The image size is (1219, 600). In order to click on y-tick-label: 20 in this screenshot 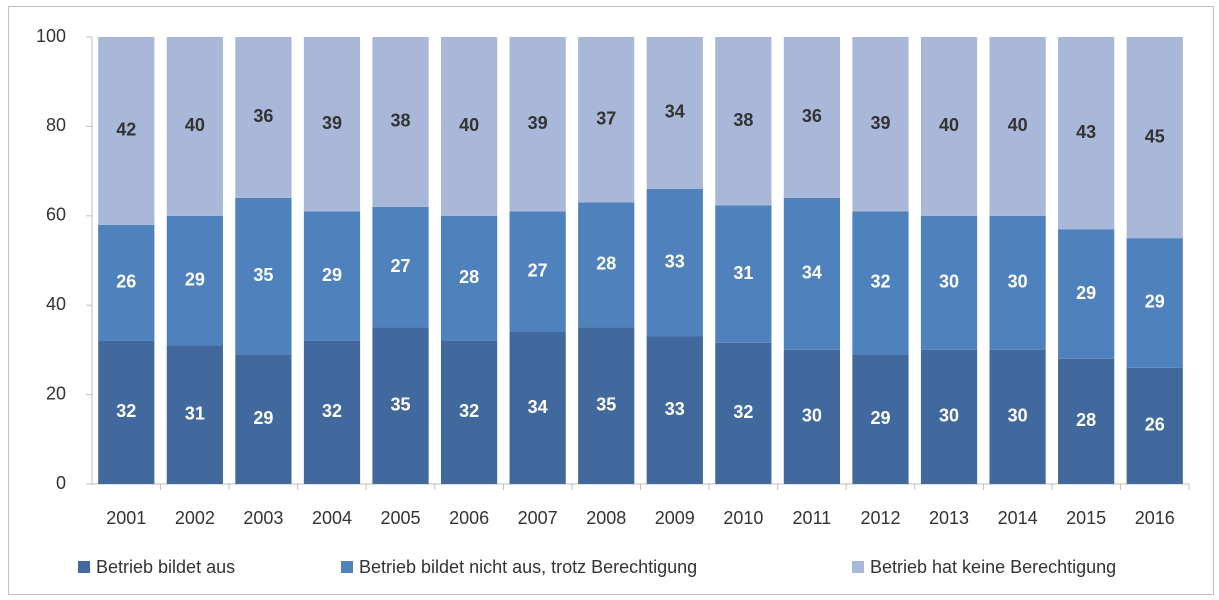, I will do `click(56, 393)`.